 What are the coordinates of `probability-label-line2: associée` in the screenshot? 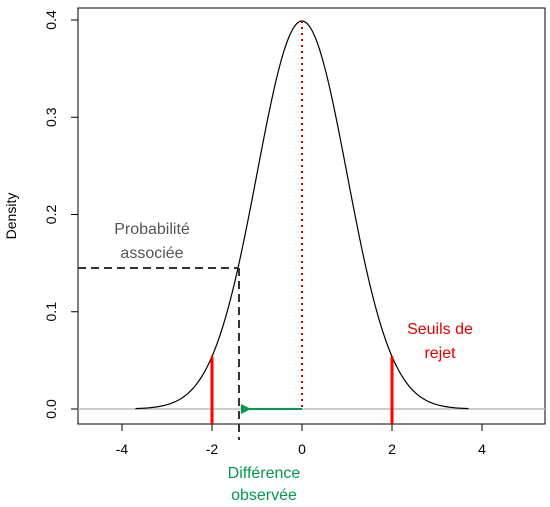 It's located at (151, 253).